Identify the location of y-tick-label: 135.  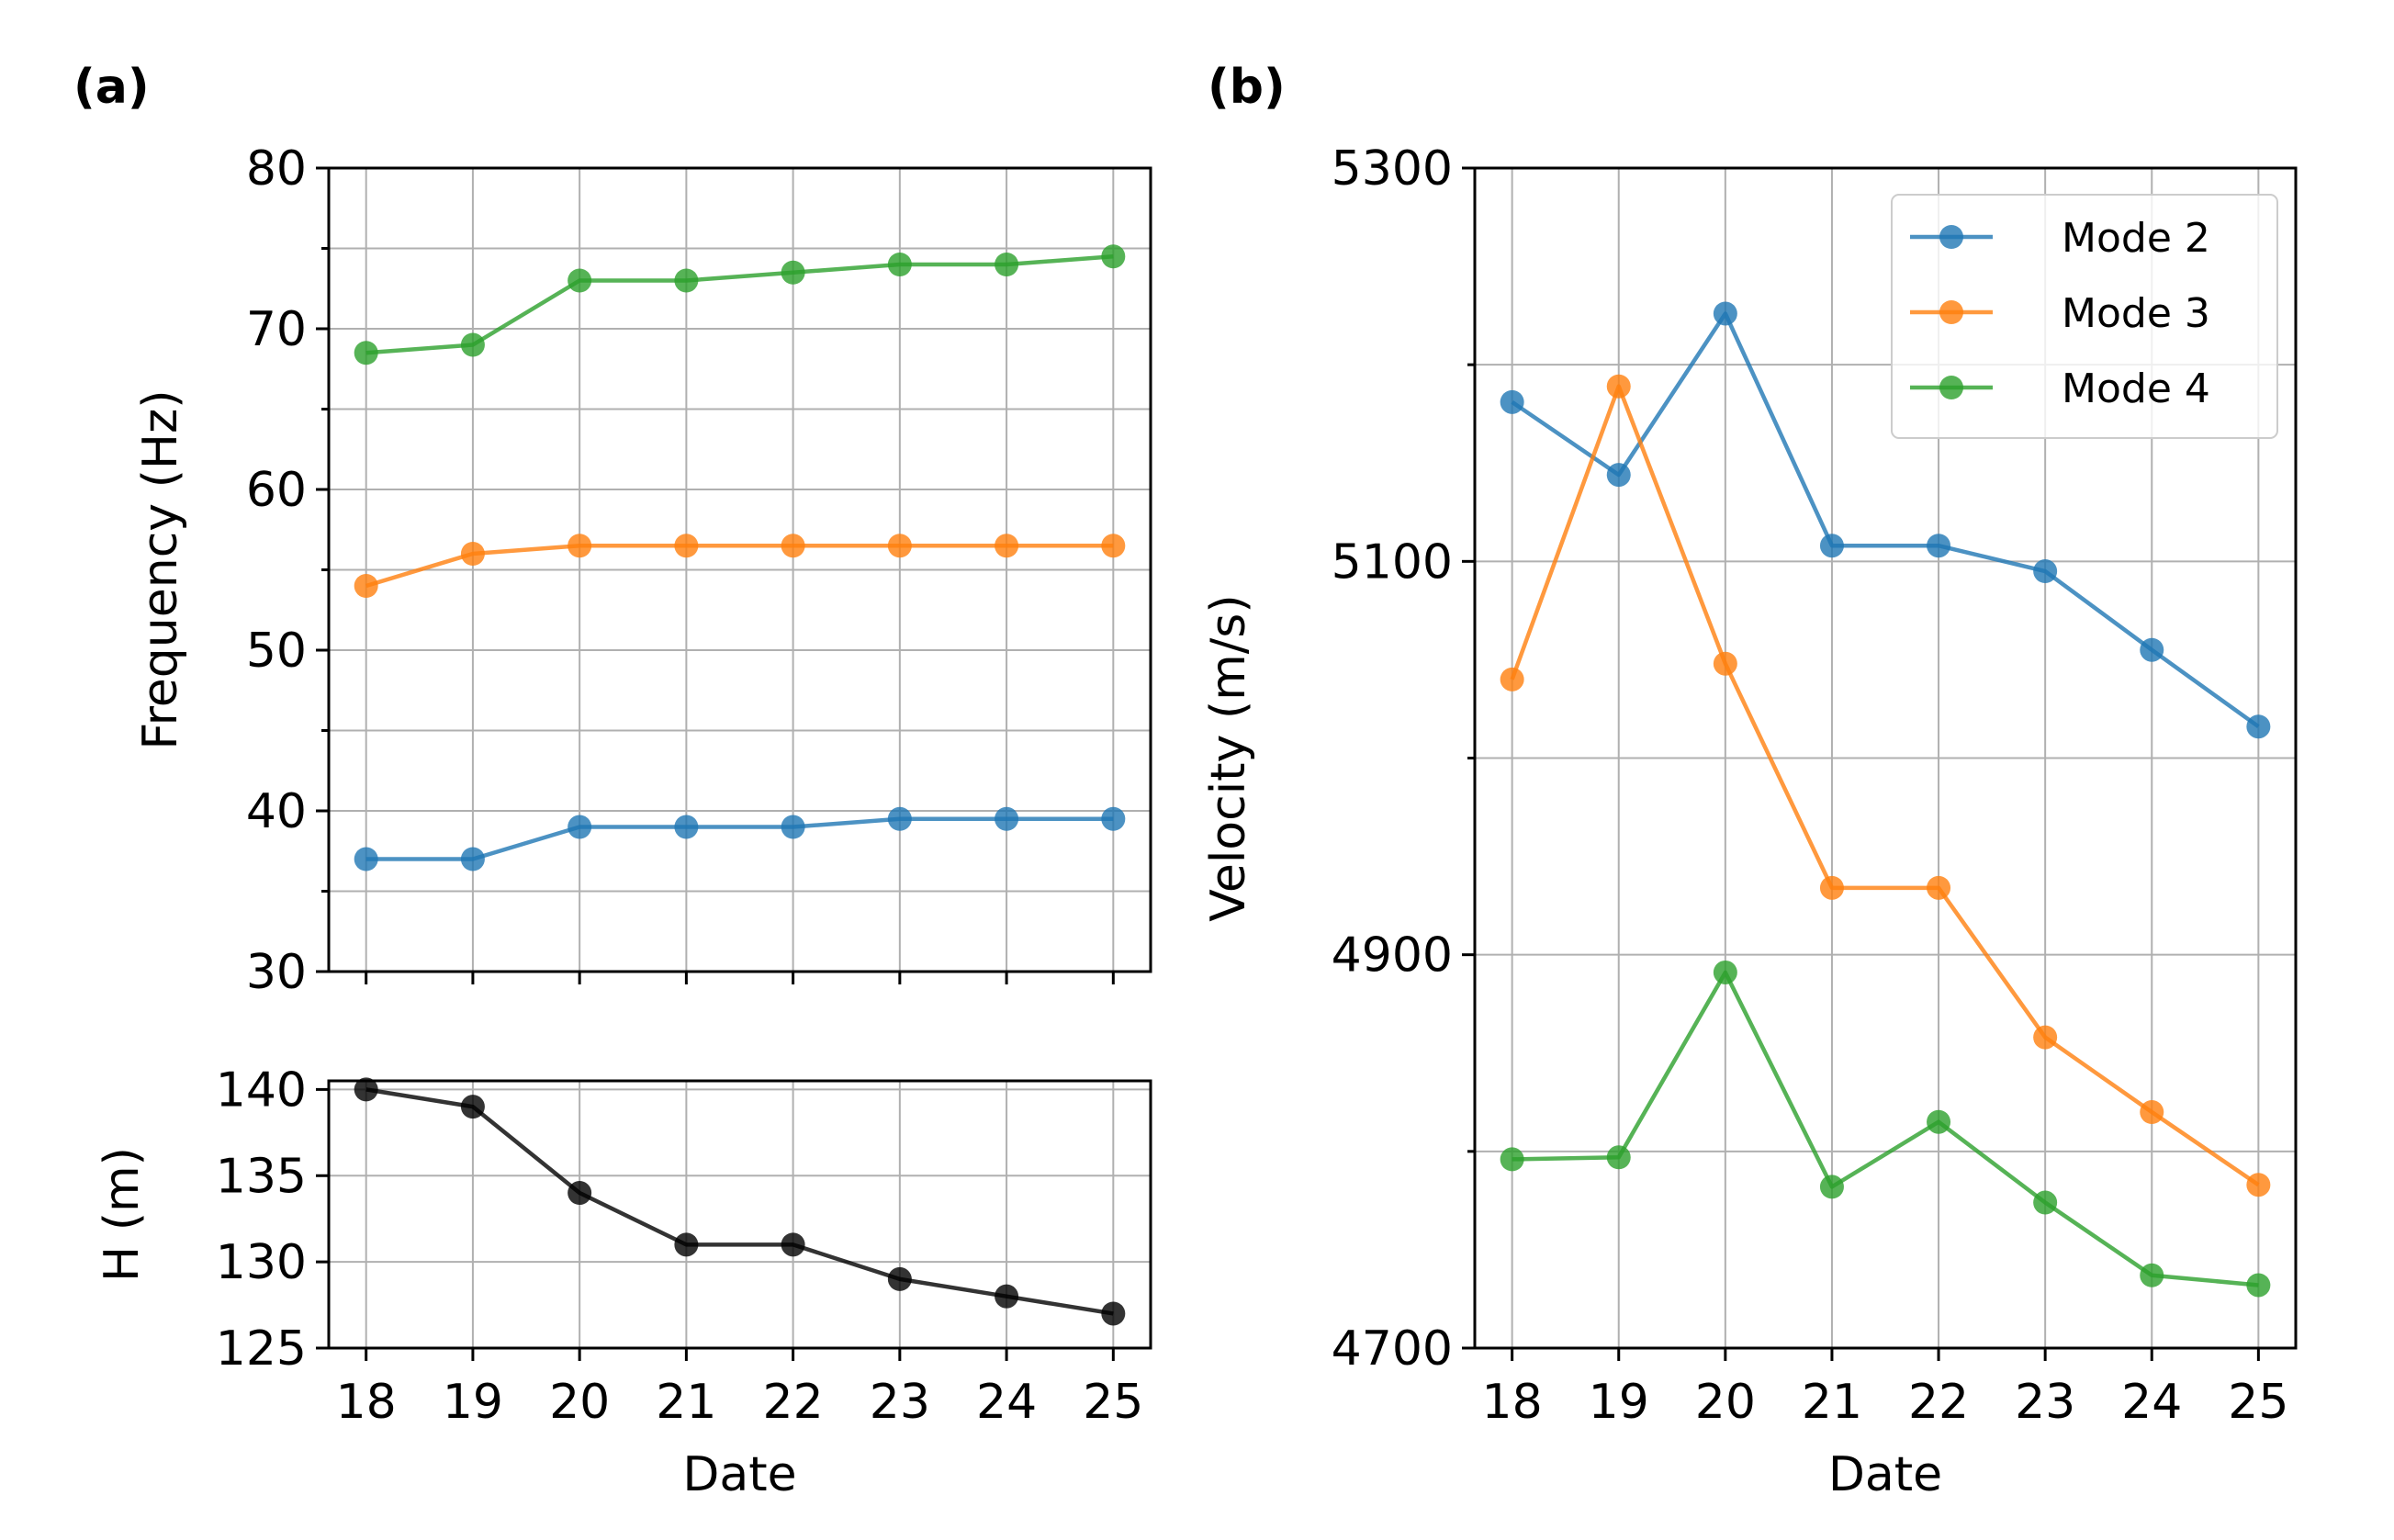
(261, 1176).